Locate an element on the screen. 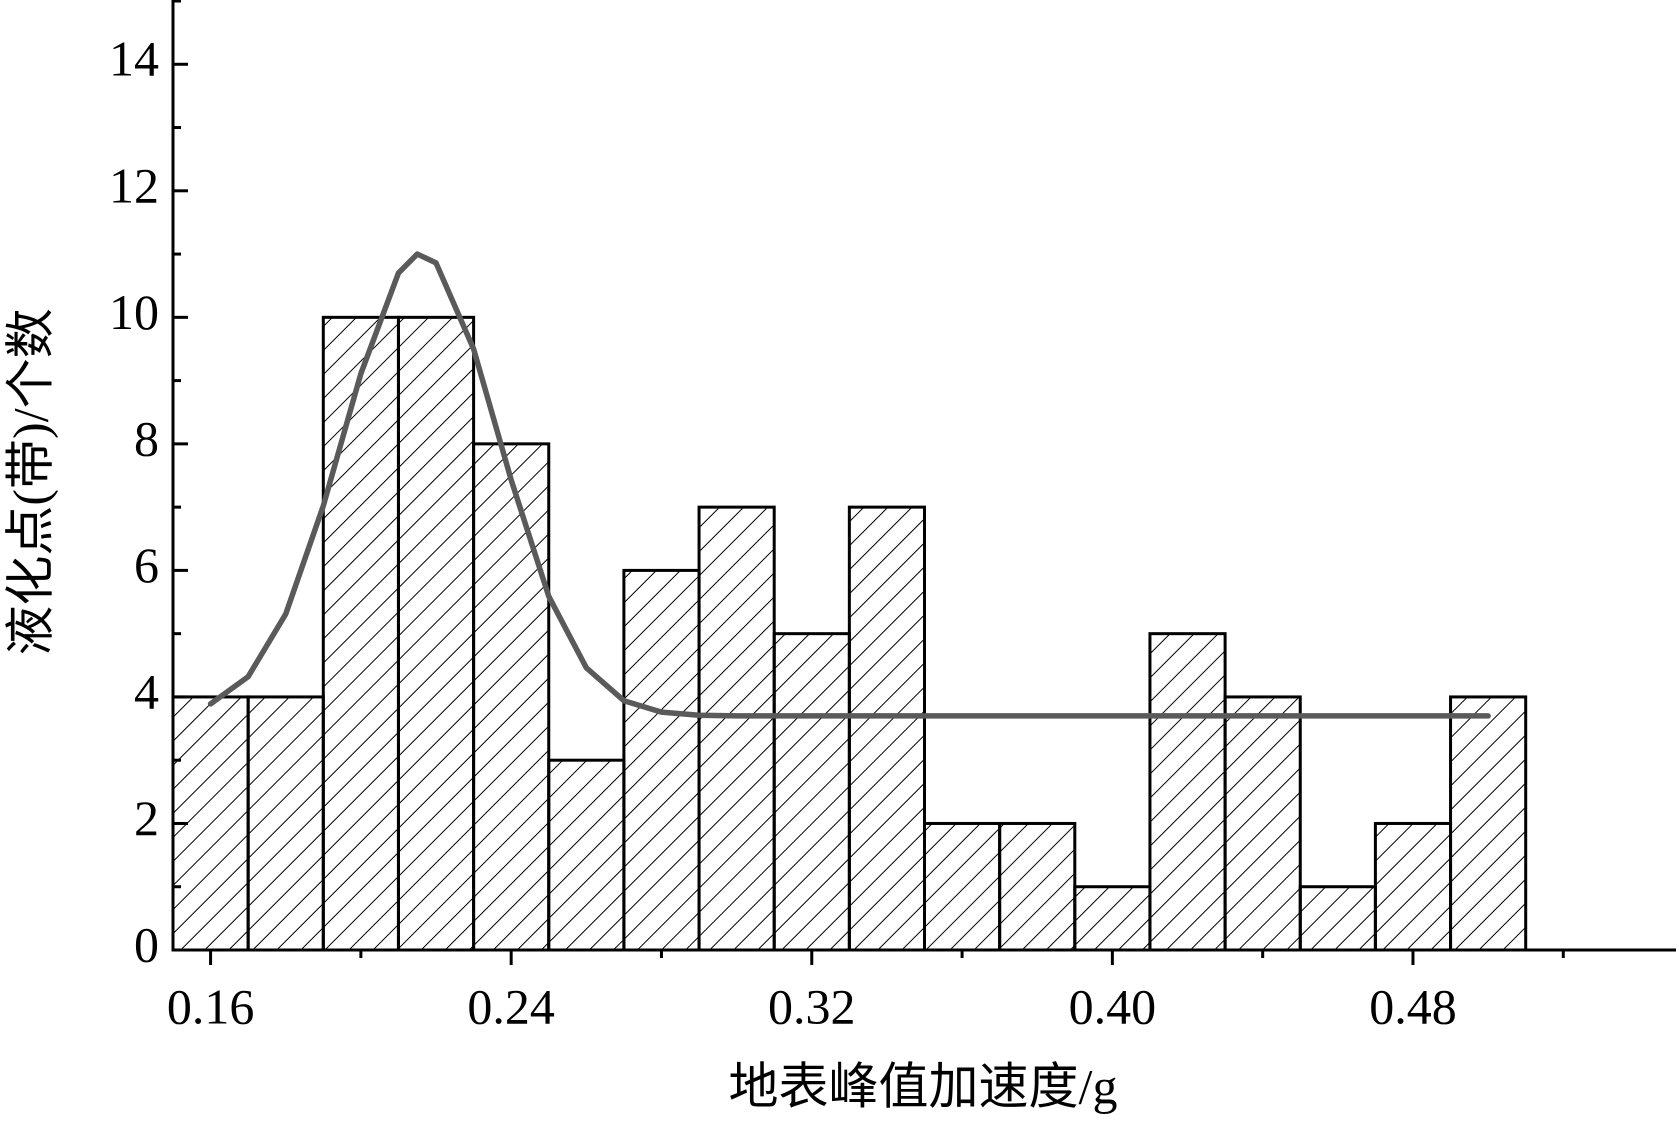 The image size is (1679, 1131). y-tick-label: 12 is located at coordinates (134, 185).